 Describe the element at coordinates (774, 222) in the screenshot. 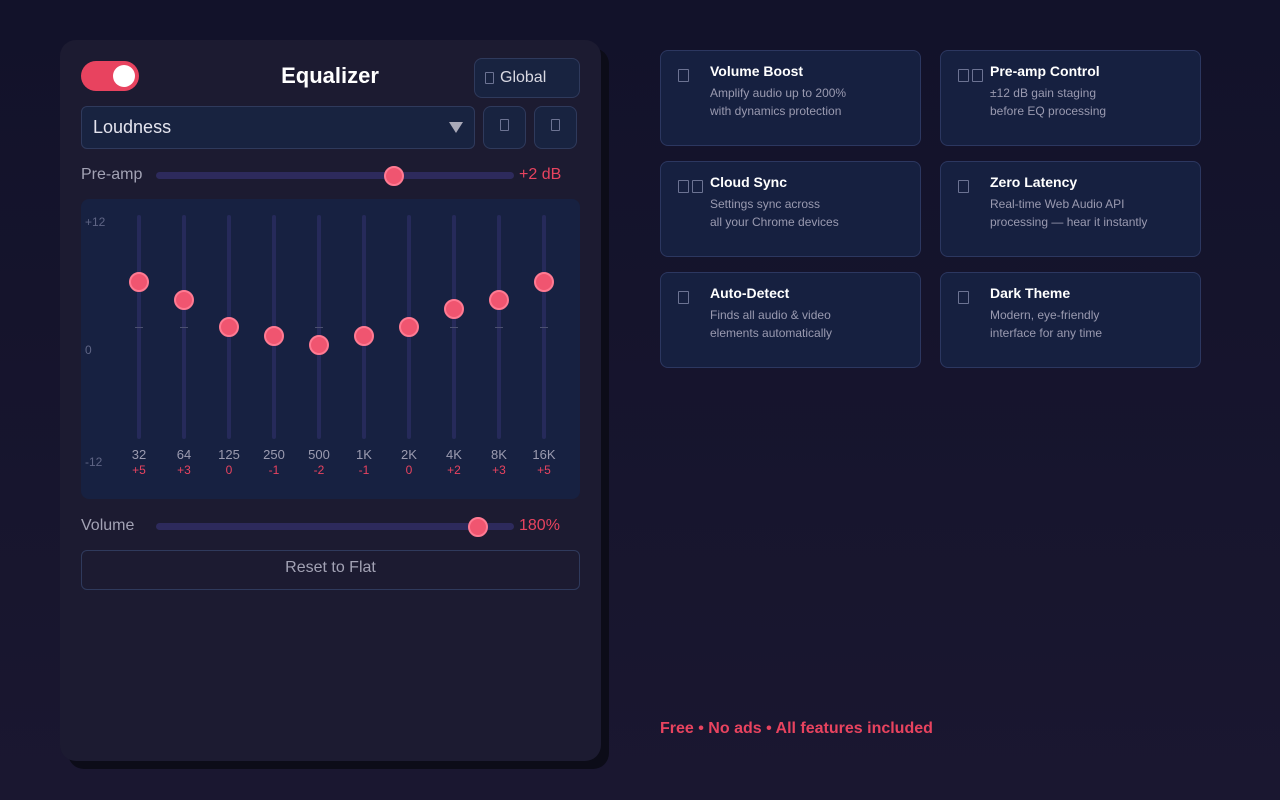

I see `feature-description-line: all your Chrome devices` at that location.